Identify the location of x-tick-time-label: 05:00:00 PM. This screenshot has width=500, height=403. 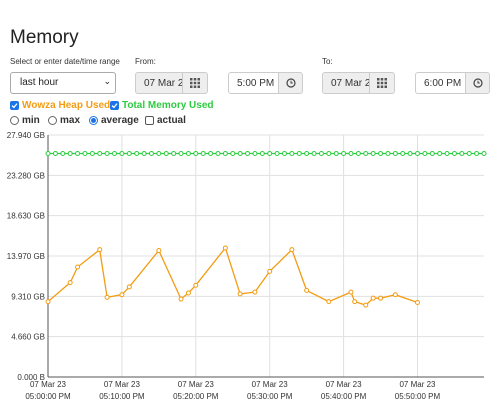
(48, 396).